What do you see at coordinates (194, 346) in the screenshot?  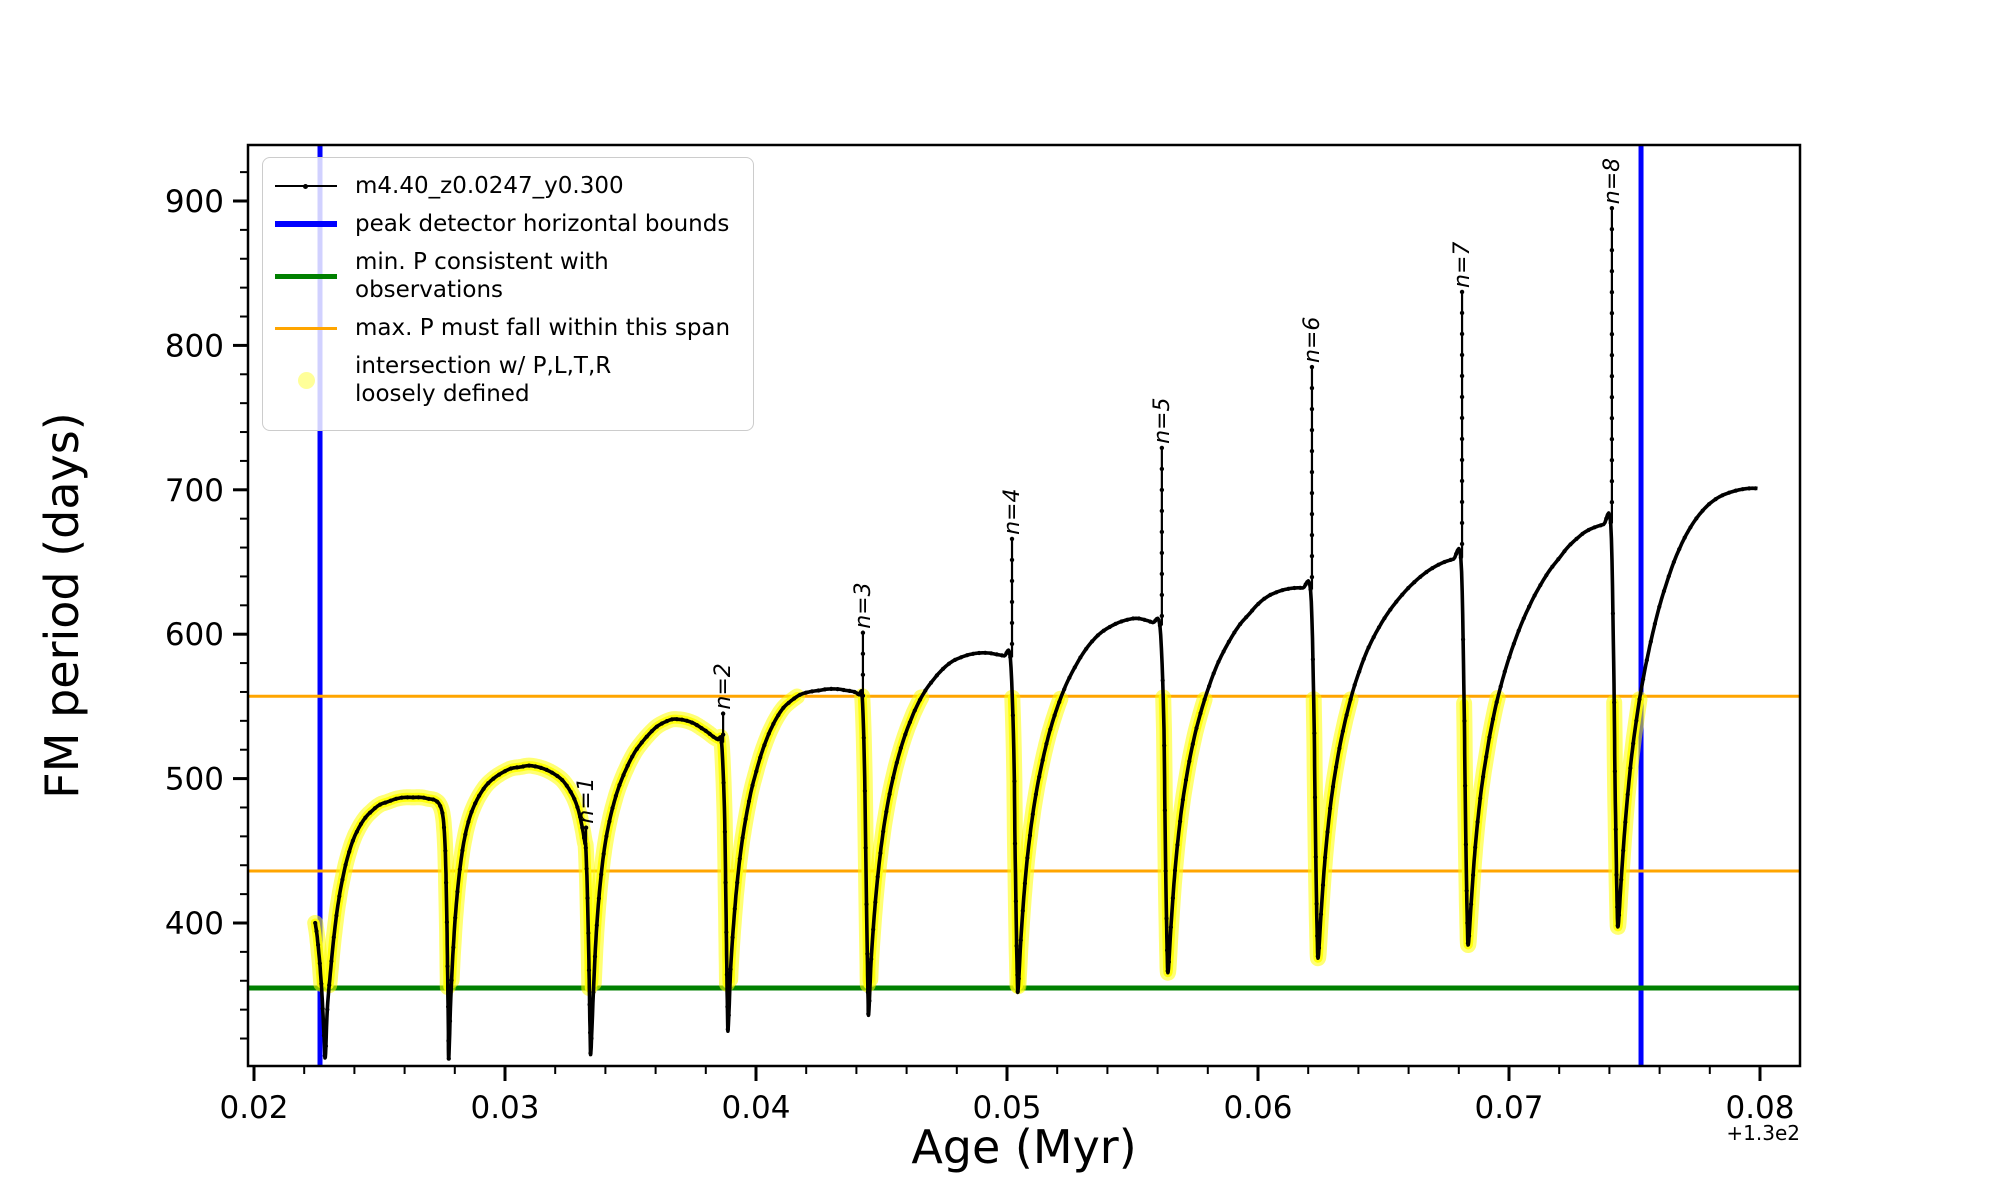 I see `y-tick-label: 800` at bounding box center [194, 346].